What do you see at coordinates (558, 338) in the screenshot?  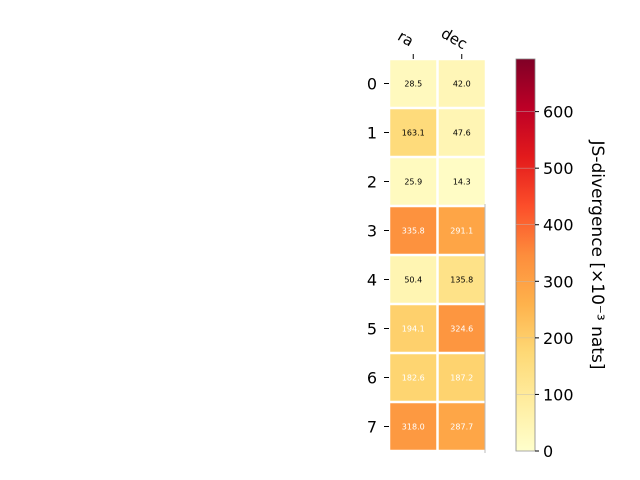 I see `colorbar-tick-label: 200` at bounding box center [558, 338].